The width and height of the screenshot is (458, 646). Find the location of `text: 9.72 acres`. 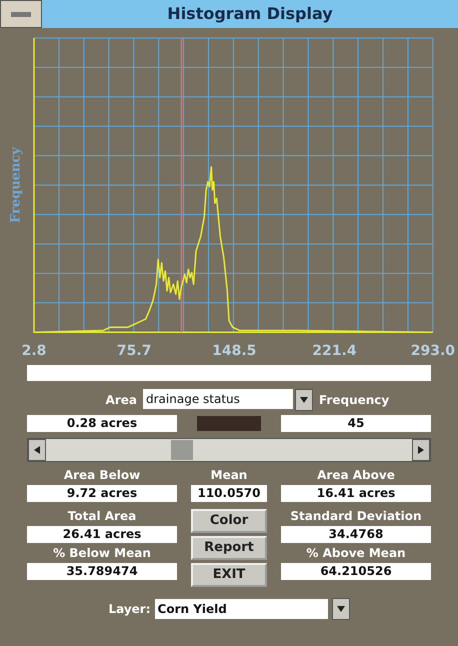

text: 9.72 acres is located at coordinates (102, 493).